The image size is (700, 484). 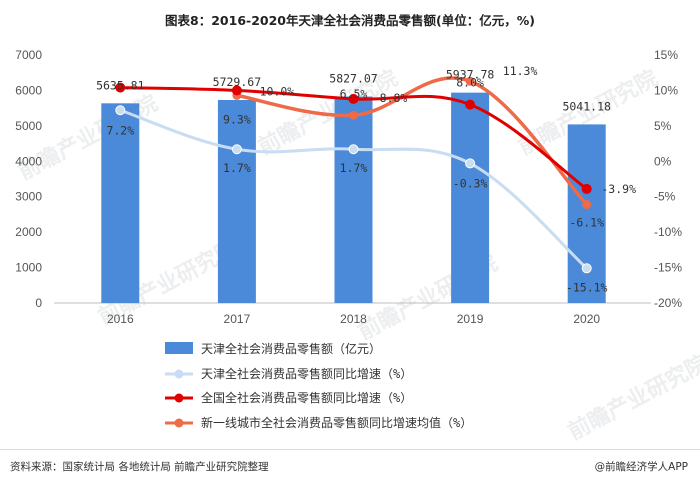 What do you see at coordinates (28, 55) in the screenshot?
I see `y-left-tick-label: 7000` at bounding box center [28, 55].